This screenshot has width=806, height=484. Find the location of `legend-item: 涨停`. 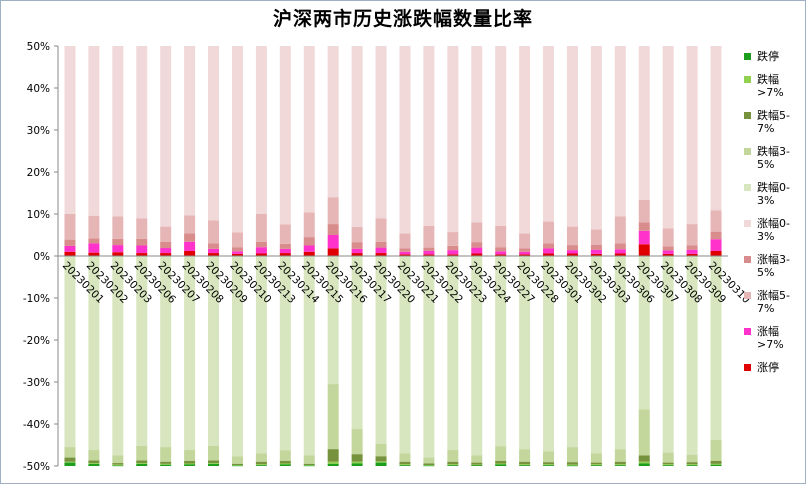

legend-item: 涨停 is located at coordinates (775, 367).